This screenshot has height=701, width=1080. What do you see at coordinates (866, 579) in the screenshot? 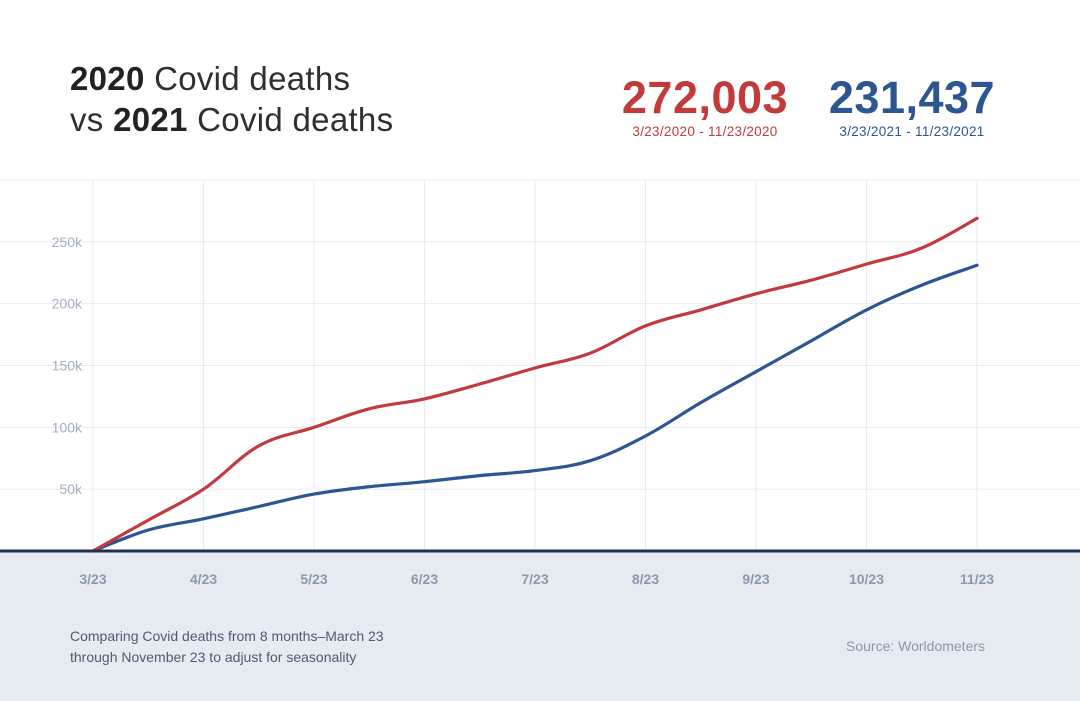
I see `x-tick-label: 10/23` at bounding box center [866, 579].